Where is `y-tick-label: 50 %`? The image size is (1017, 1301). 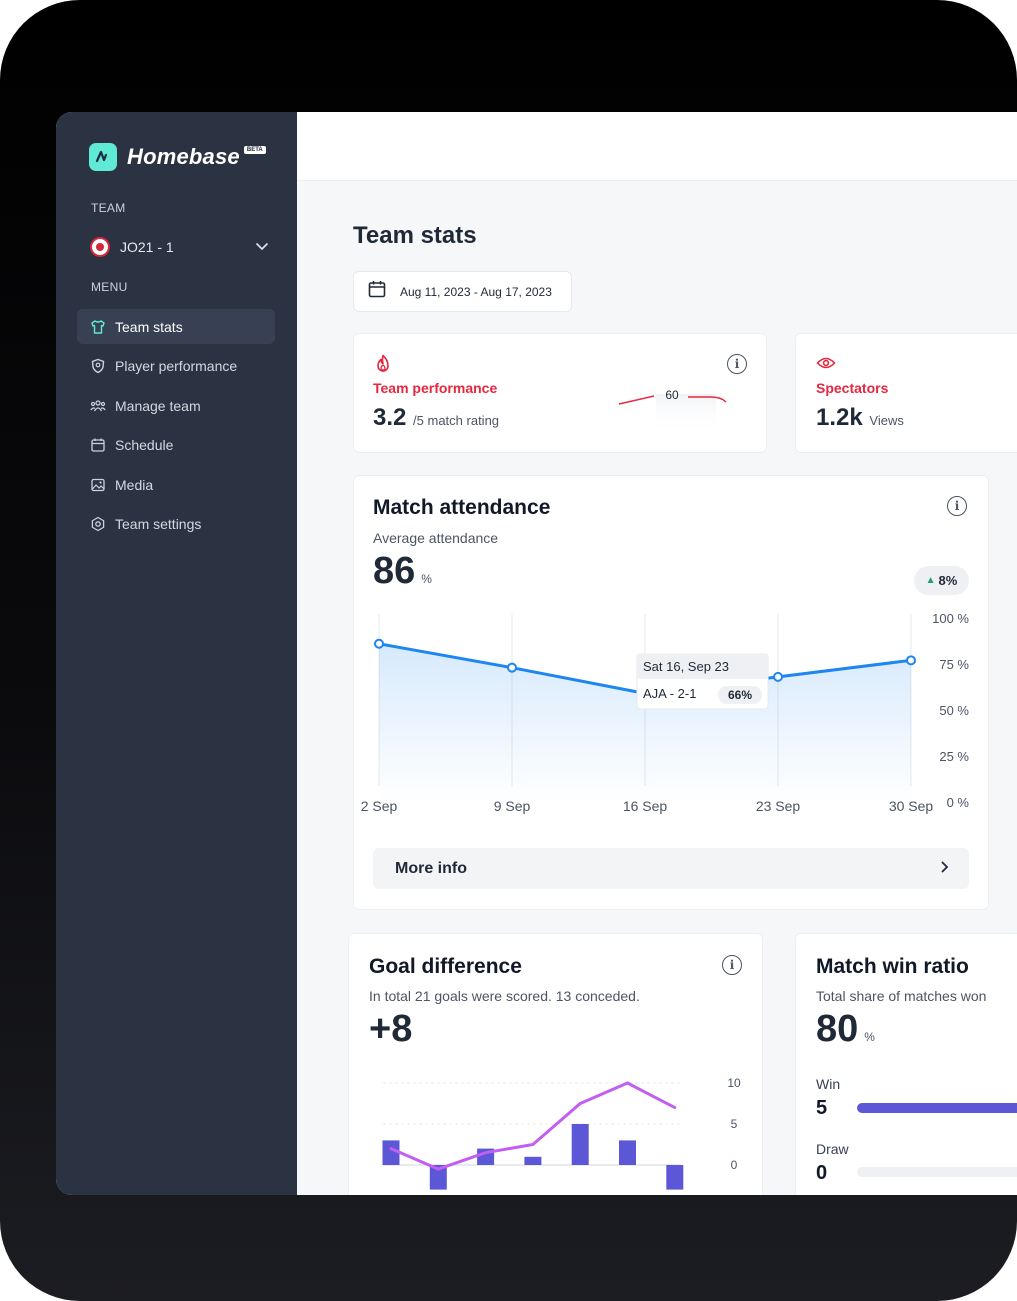
y-tick-label: 50 % is located at coordinates (954, 710).